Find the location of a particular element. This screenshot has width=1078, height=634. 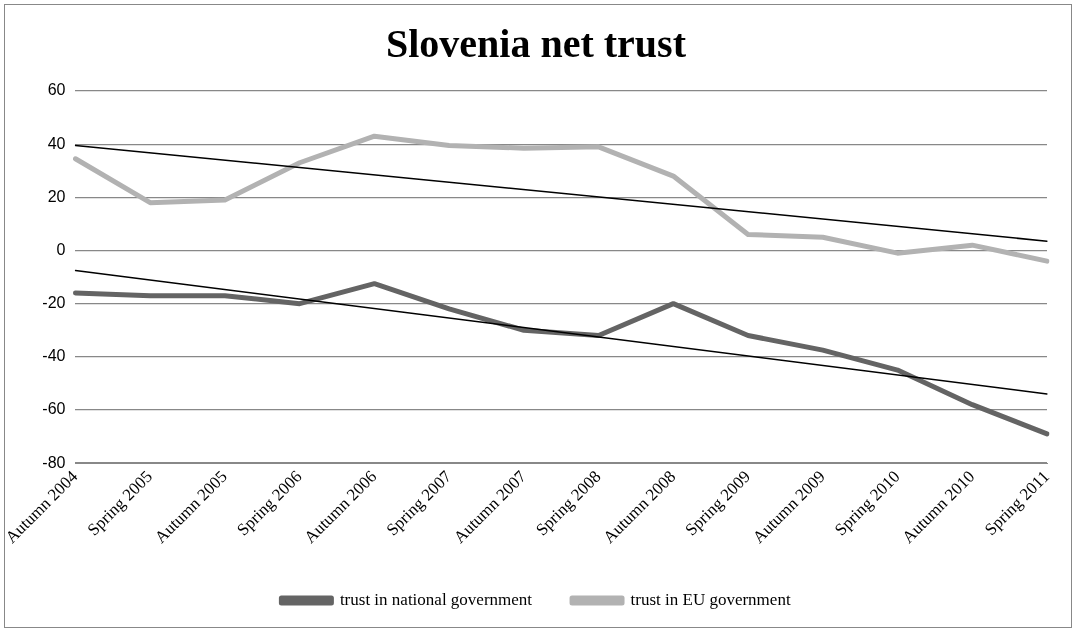

y-tick-label: -80 is located at coordinates (54, 462).